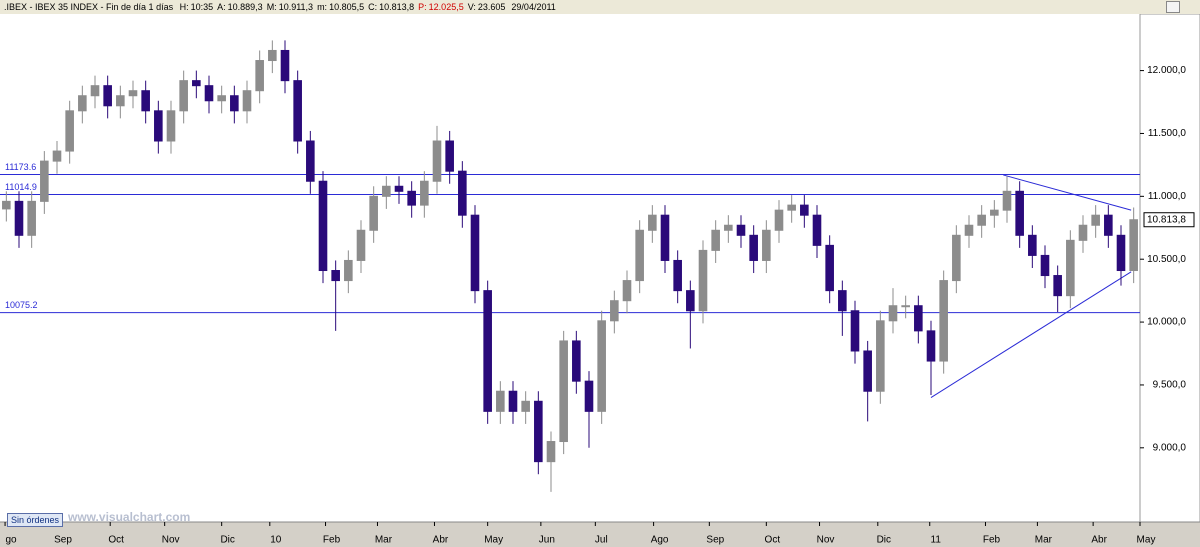 The height and width of the screenshot is (547, 1200). I want to click on header-field: P: 12.025,5, so click(441, 7).